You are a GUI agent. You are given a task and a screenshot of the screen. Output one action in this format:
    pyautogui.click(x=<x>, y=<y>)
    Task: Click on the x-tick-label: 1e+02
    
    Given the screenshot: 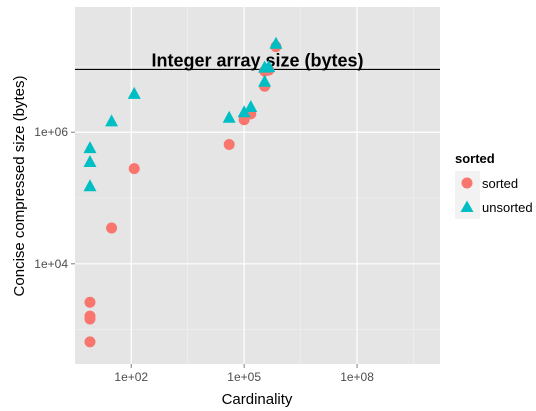 What is the action you would take?
    pyautogui.click(x=131, y=377)
    